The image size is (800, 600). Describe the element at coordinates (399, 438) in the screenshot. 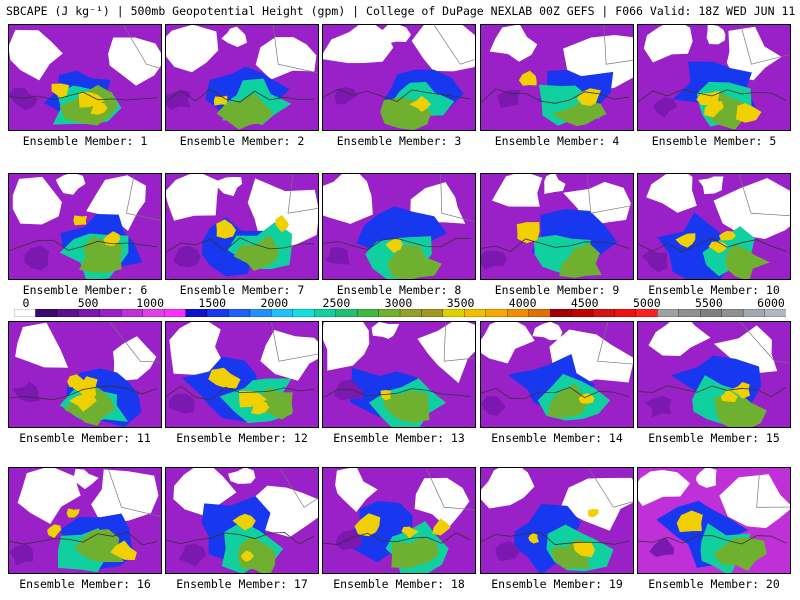

I see `ensemble-member-label: Ensemble Member: 13` at that location.